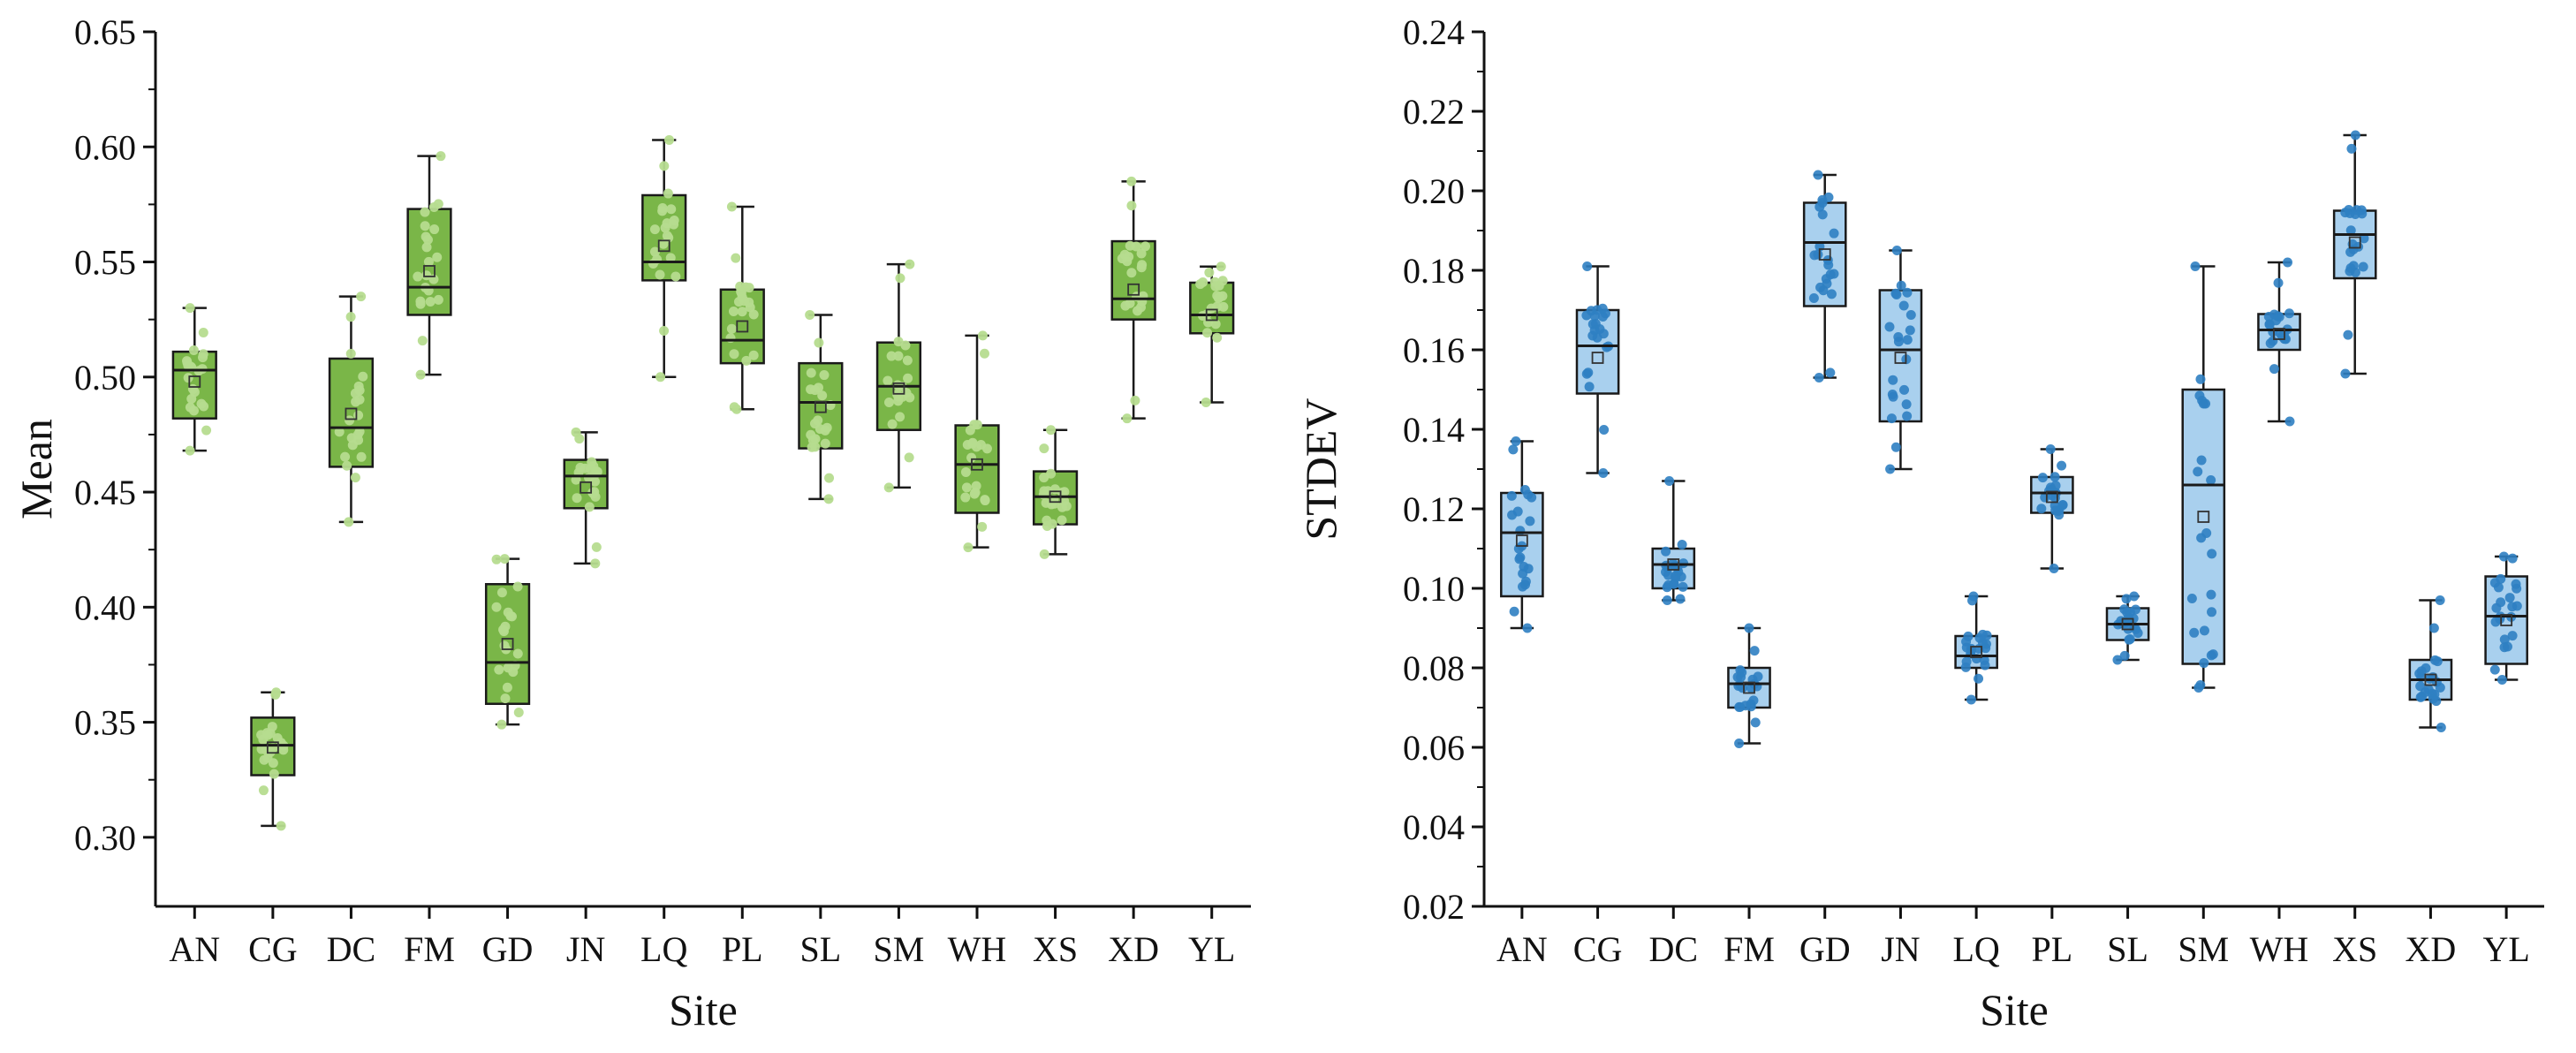 The image size is (2576, 1053). What do you see at coordinates (1134, 572) in the screenshot?
I see `box-xd: XD` at bounding box center [1134, 572].